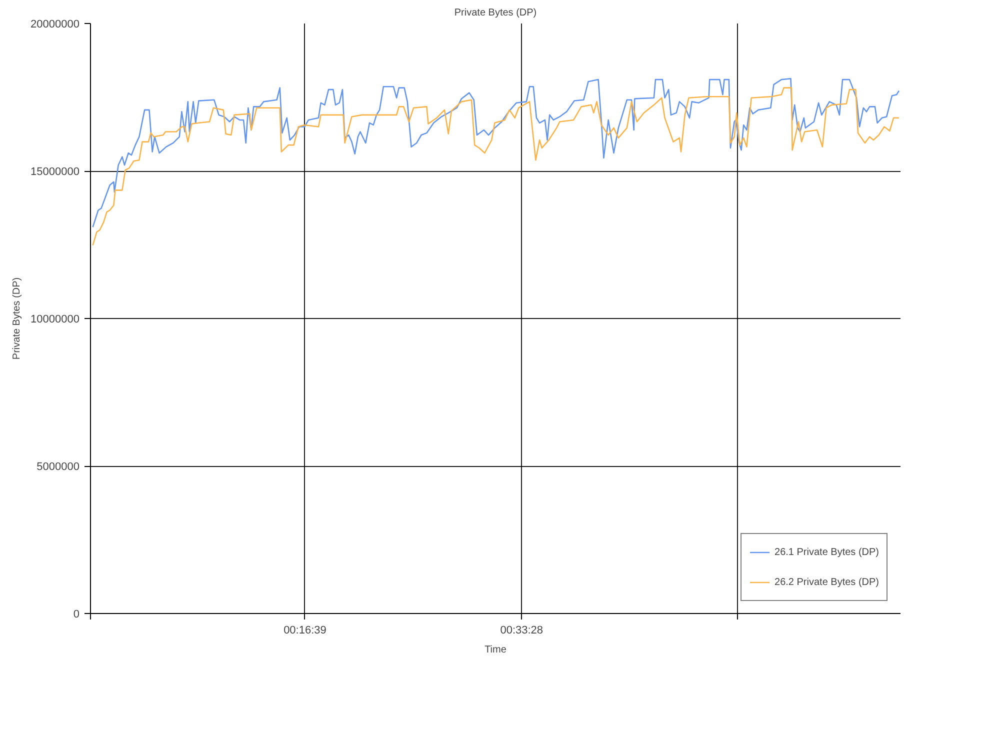 This screenshot has height=738, width=984. Describe the element at coordinates (55, 24) in the screenshot. I see `y-tick-label: 20000000` at that location.